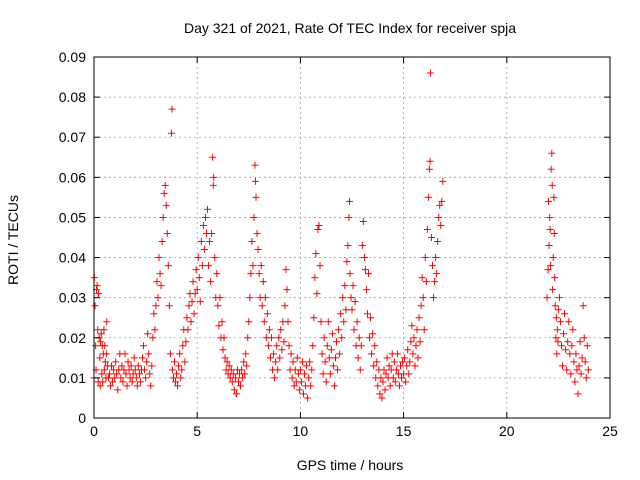 This screenshot has height=480, width=640. What do you see at coordinates (350, 465) in the screenshot?
I see `x-axis-label: GPS time / hours` at bounding box center [350, 465].